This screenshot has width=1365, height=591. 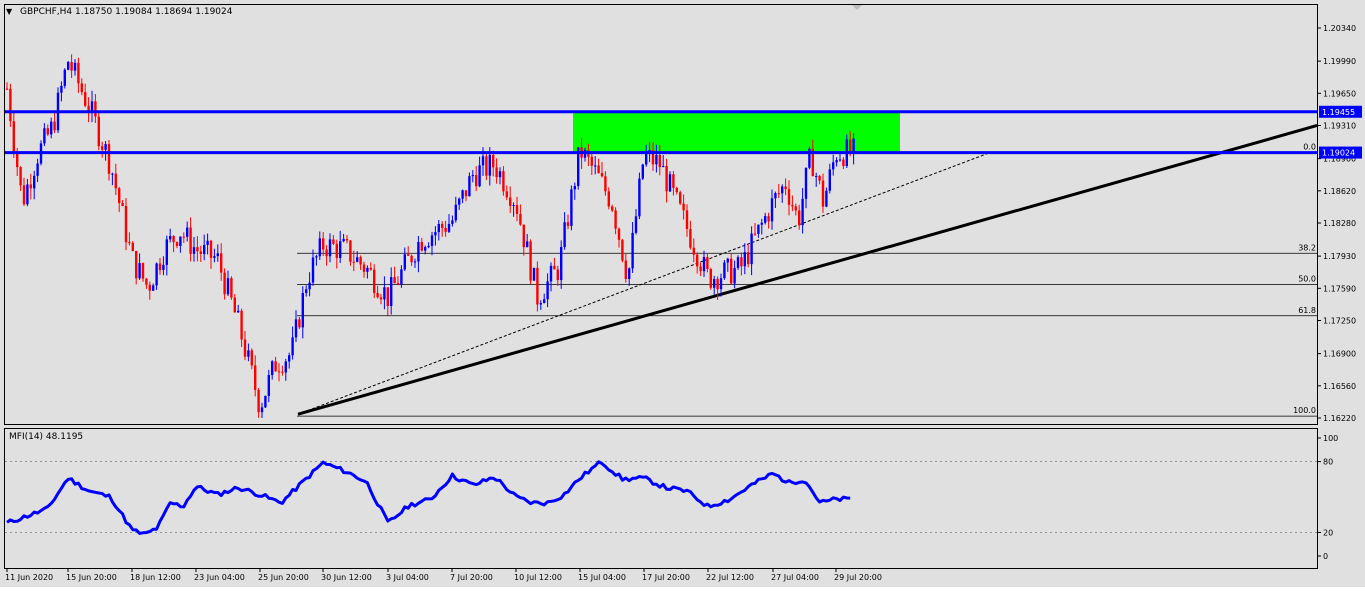 What do you see at coordinates (9, 11) in the screenshot?
I see `menu-arrow-icon: ▼` at bounding box center [9, 11].